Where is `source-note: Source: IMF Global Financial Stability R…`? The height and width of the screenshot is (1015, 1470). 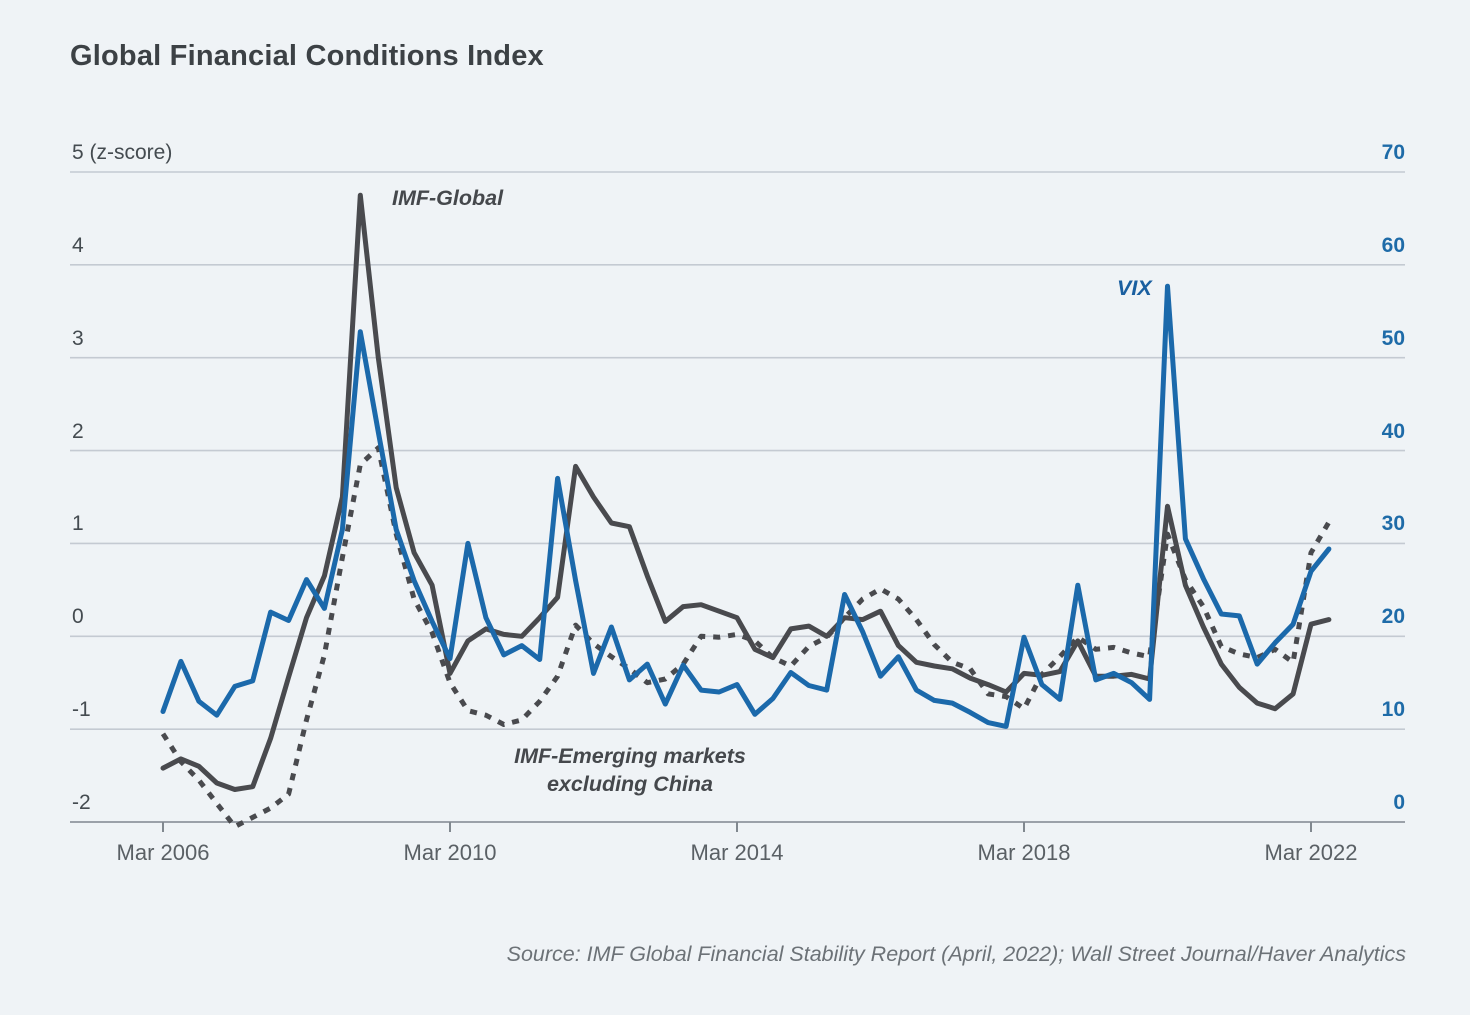 source-note: Source: IMF Global Financial Stability R… is located at coordinates (956, 954).